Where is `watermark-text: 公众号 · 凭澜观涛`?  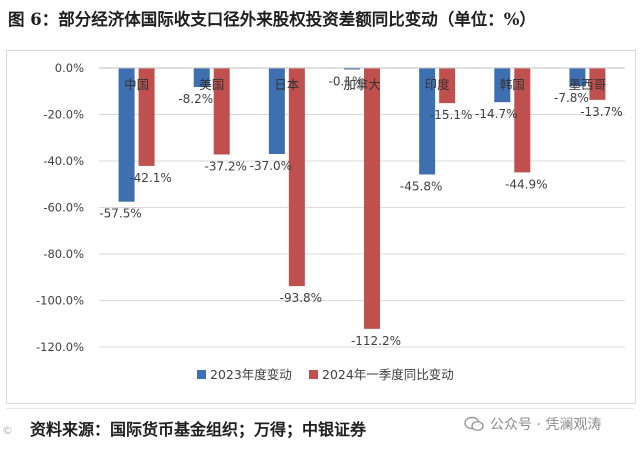
watermark-text: 公众号 · 凭澜观涛 is located at coordinates (546, 425).